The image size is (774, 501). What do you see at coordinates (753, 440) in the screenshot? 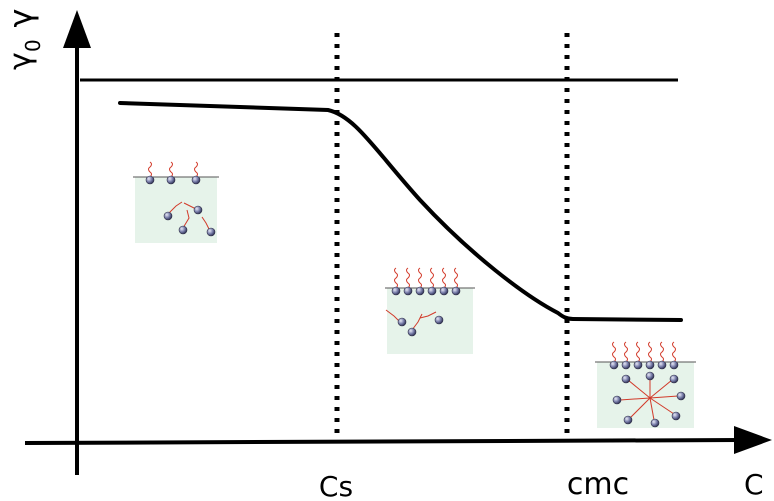
I see `x-axis-arrowhead` at bounding box center [753, 440].